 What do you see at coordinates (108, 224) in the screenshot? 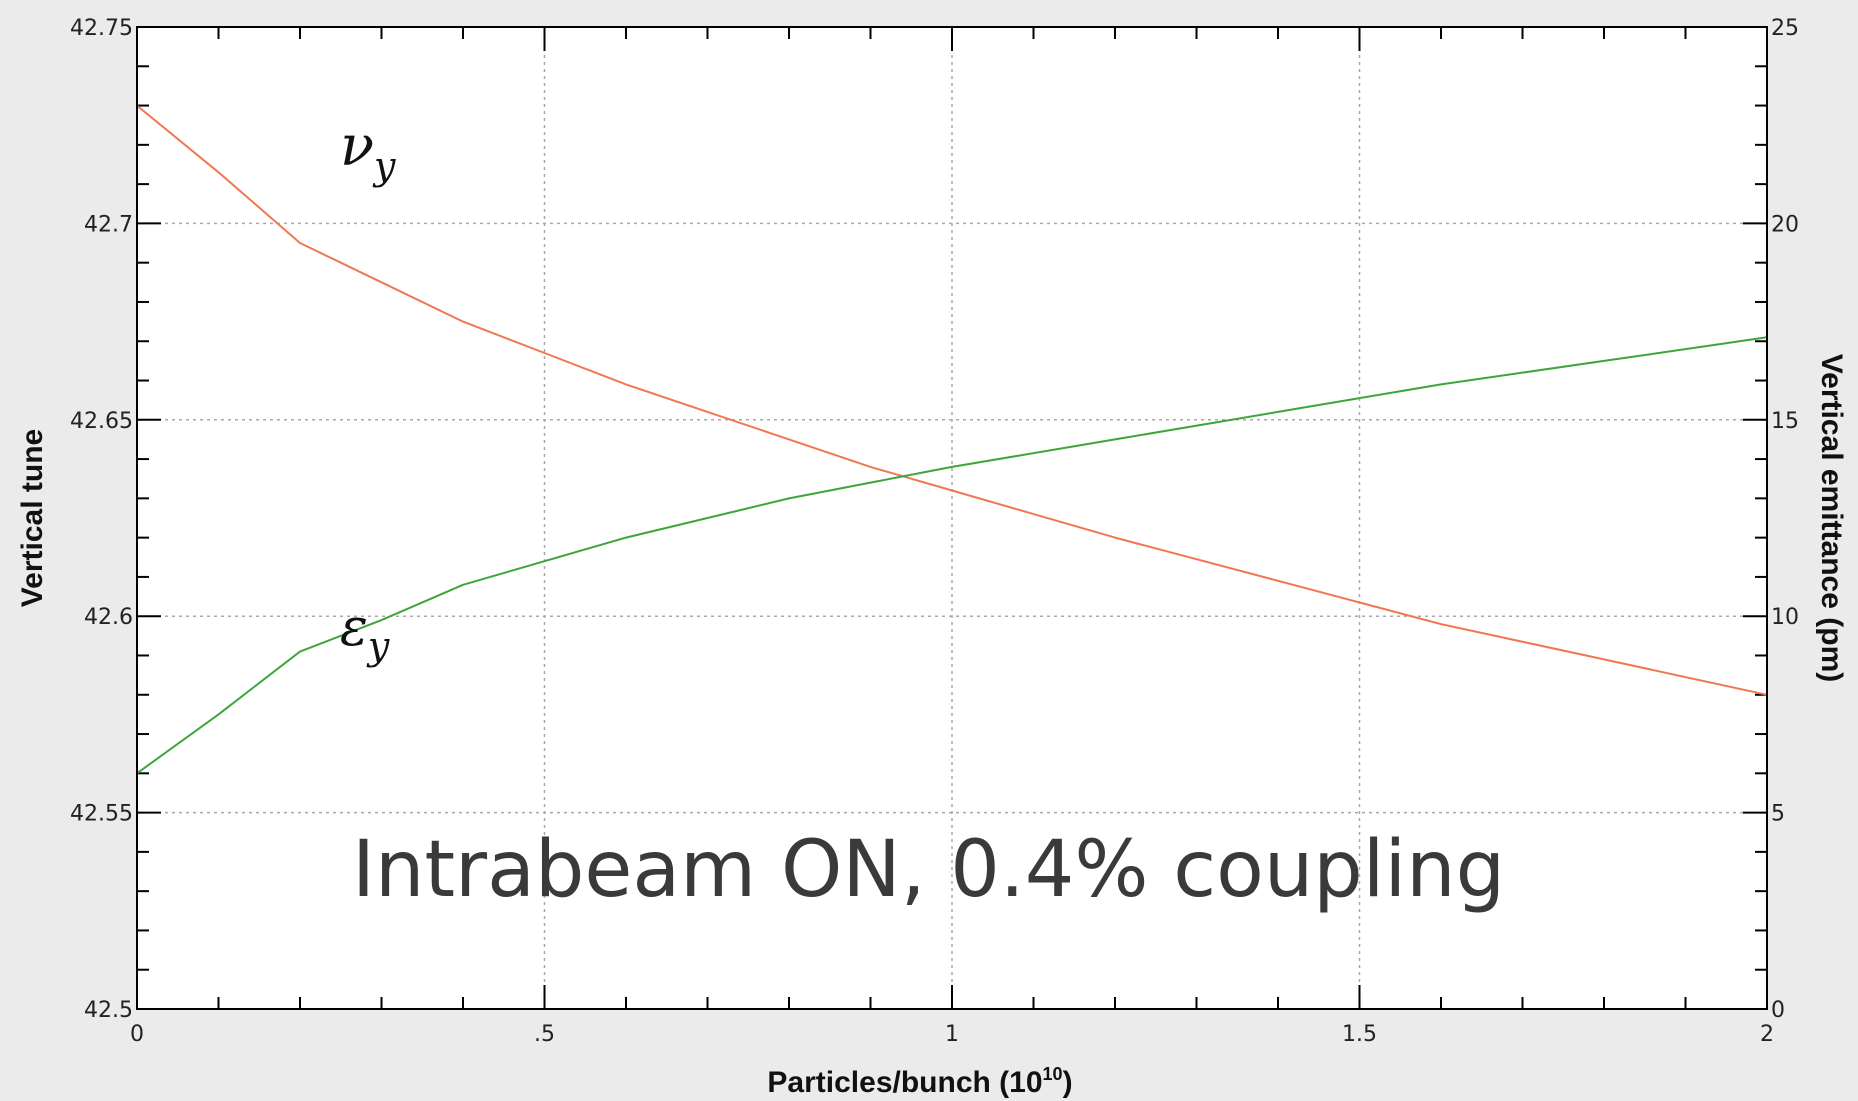
I see `y-left-tick-label: 42.7` at bounding box center [108, 224].